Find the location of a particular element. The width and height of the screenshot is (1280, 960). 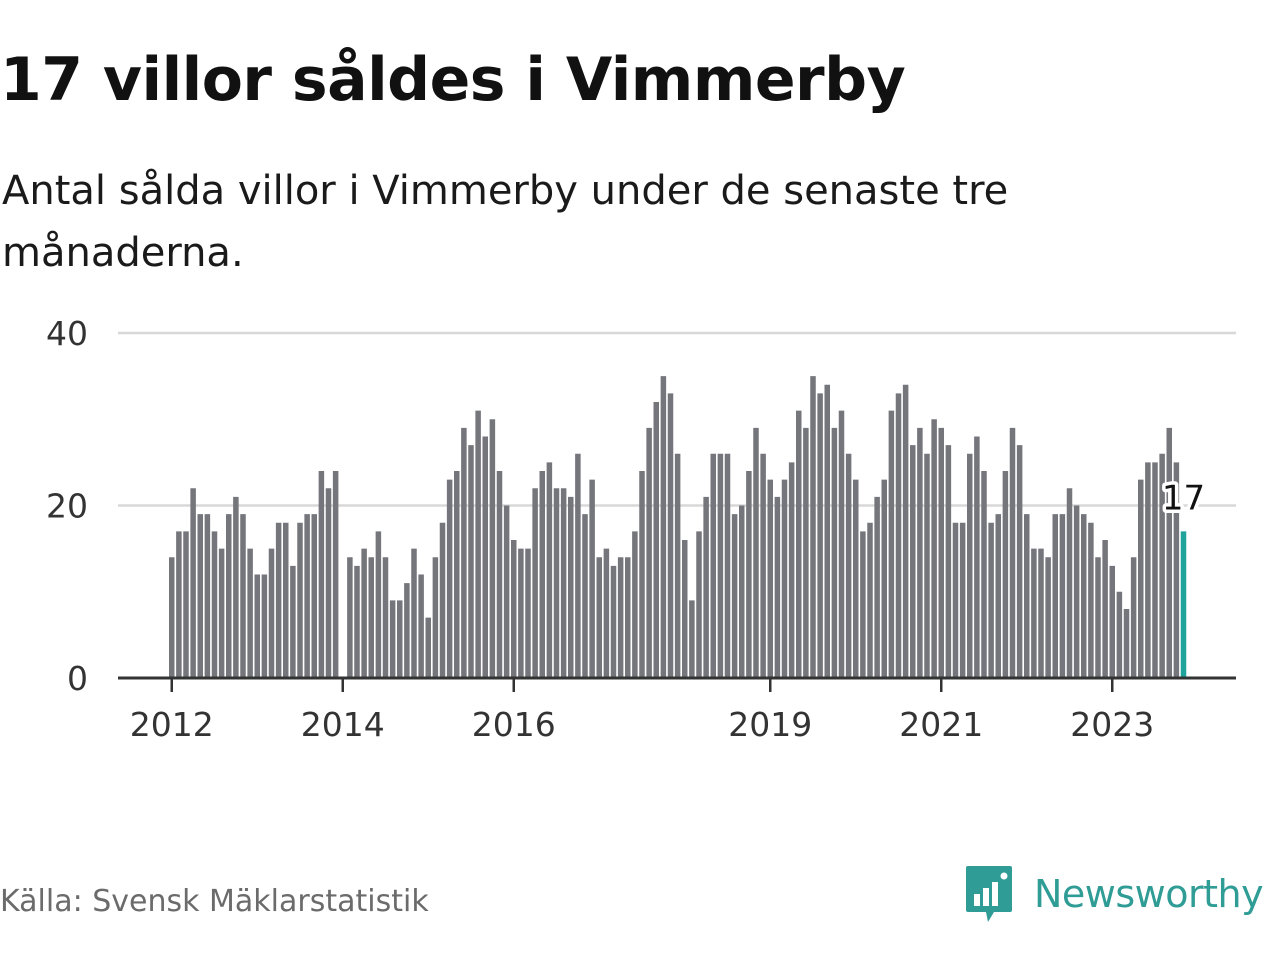

brand-name: Newsworthy is located at coordinates (1149, 894).